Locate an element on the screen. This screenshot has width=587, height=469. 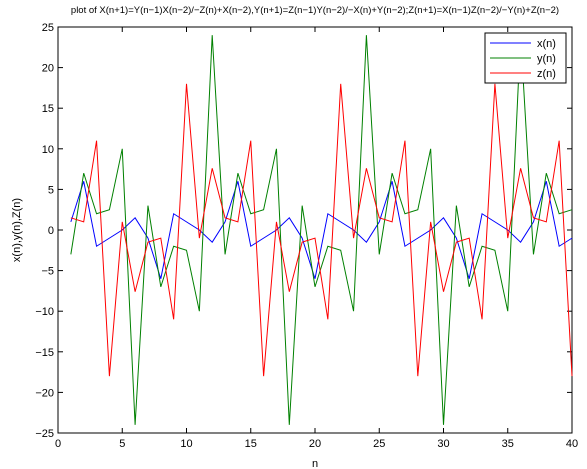
x-tick-label: 5 is located at coordinates (122, 444).